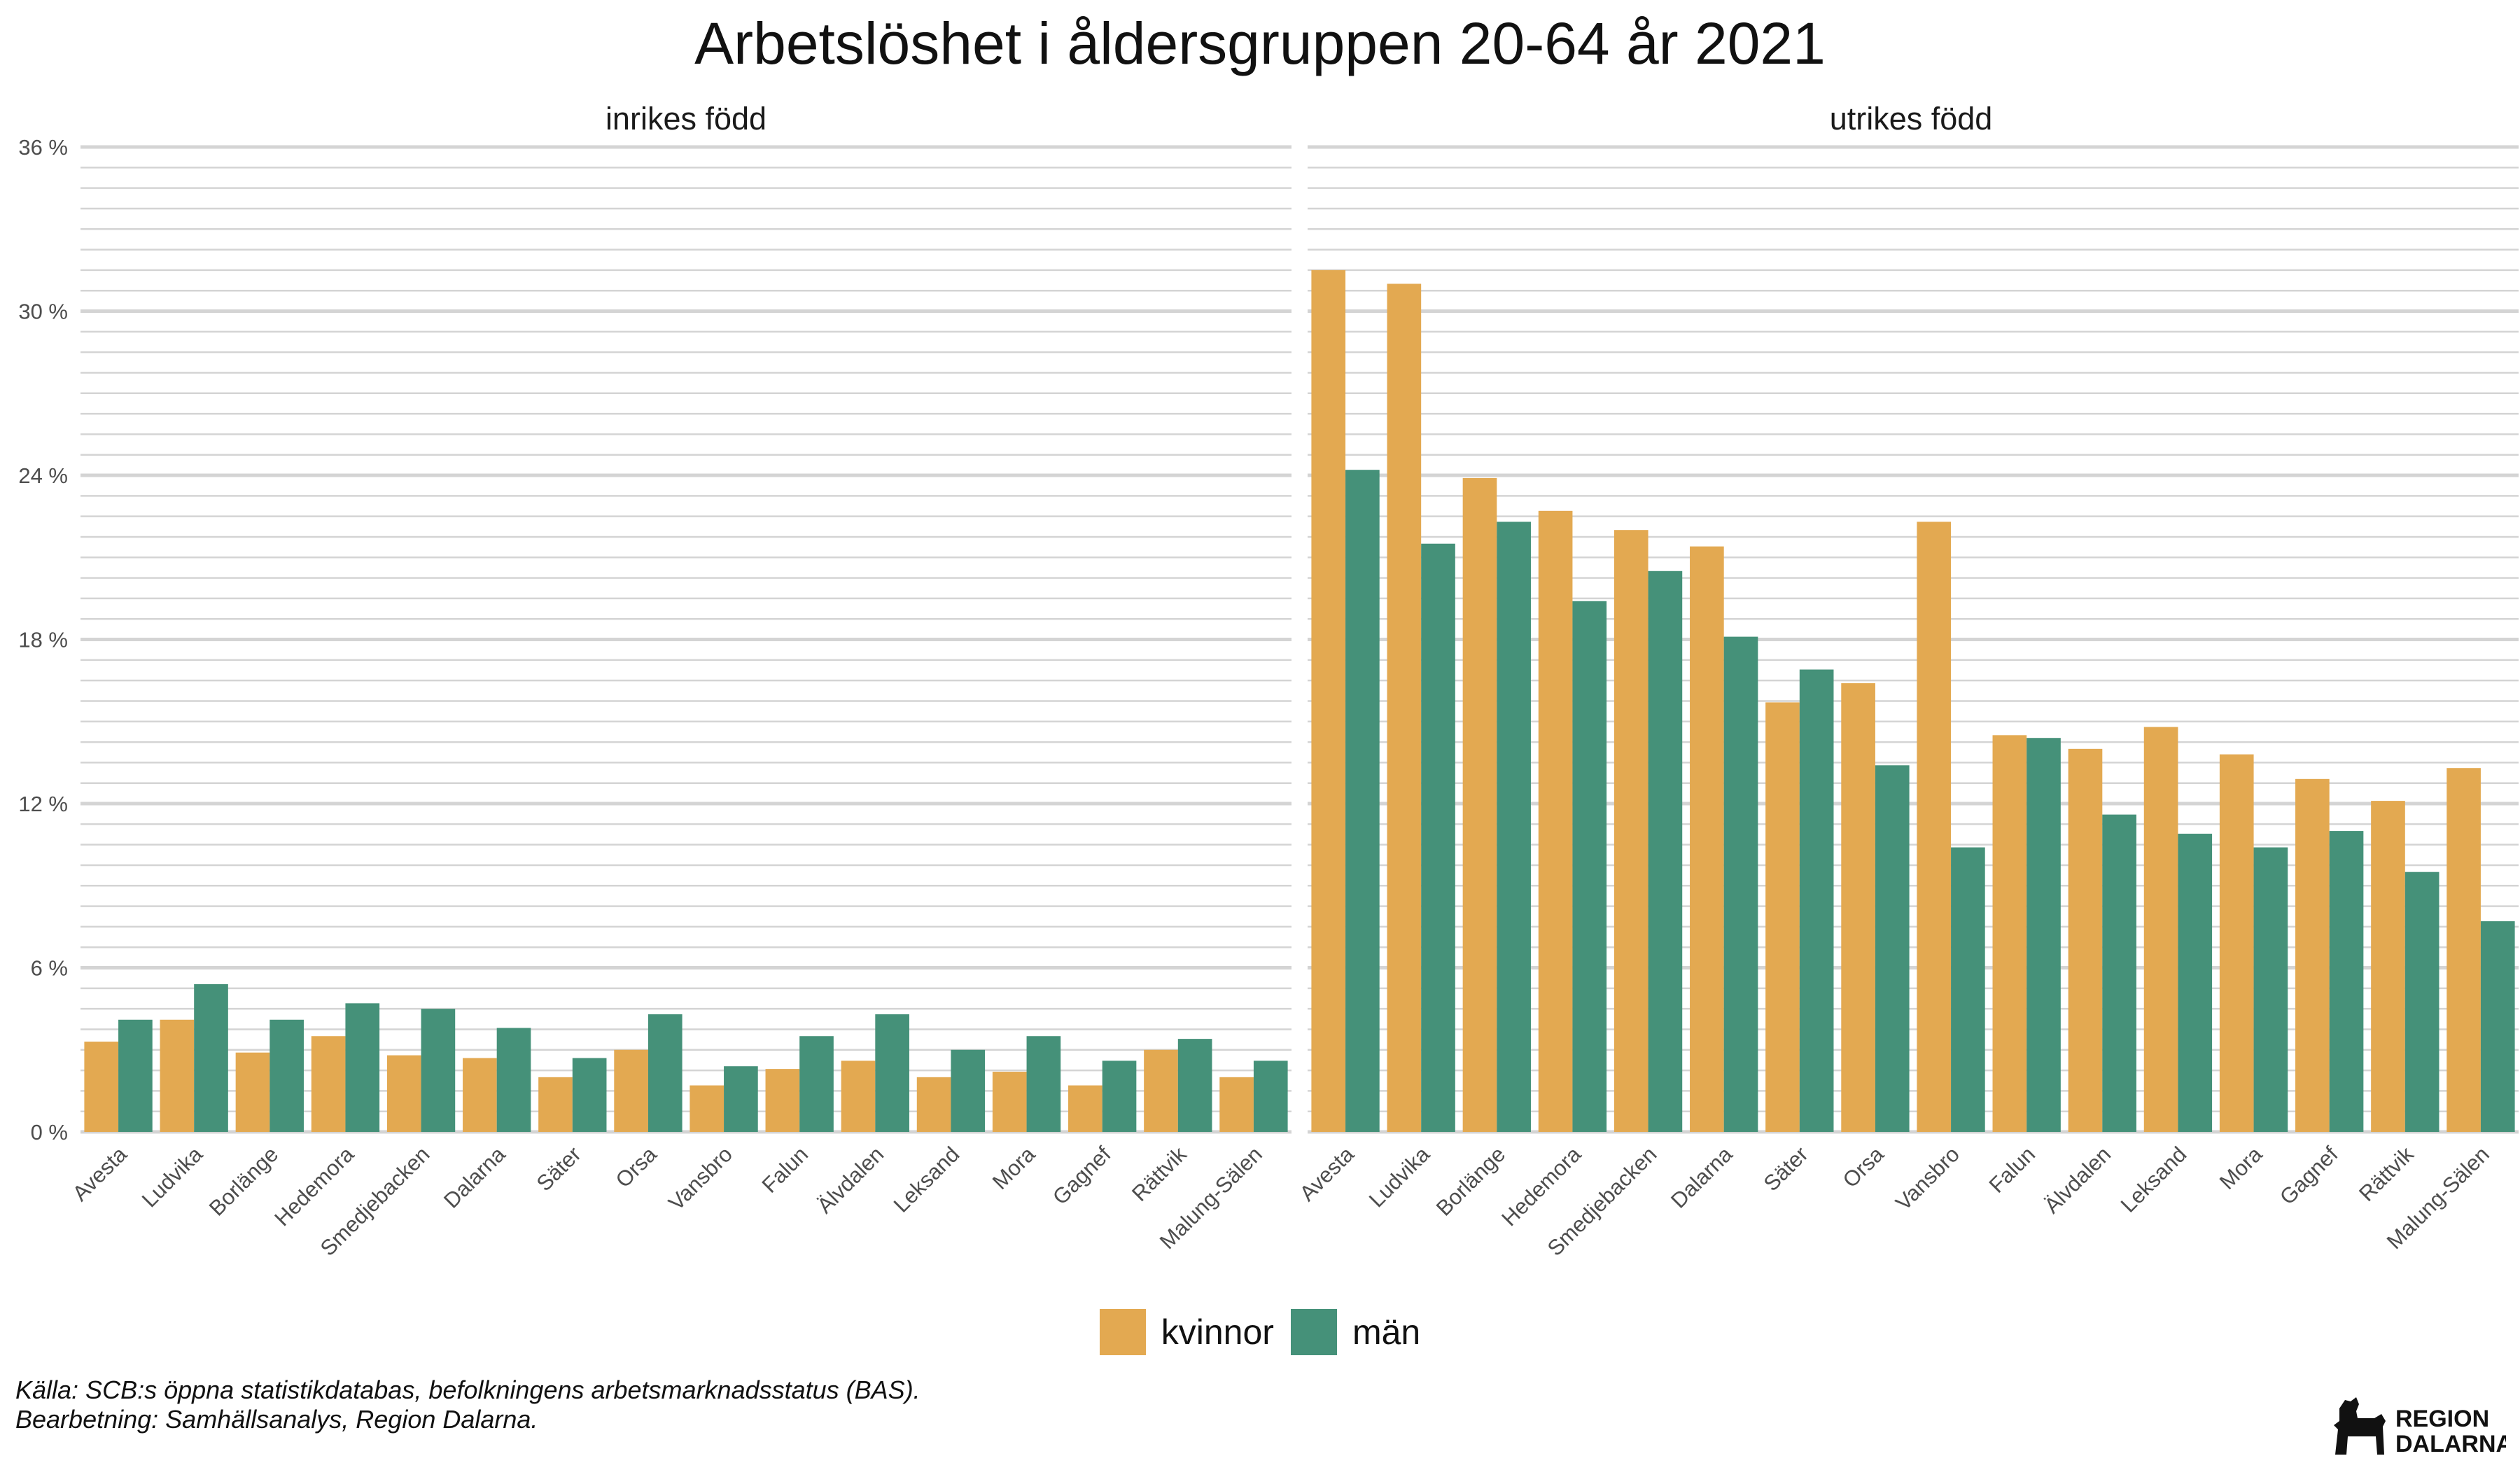 Image resolution: width=2520 pixels, height=1470 pixels. I want to click on y-tick-label: 6 %, so click(49, 968).